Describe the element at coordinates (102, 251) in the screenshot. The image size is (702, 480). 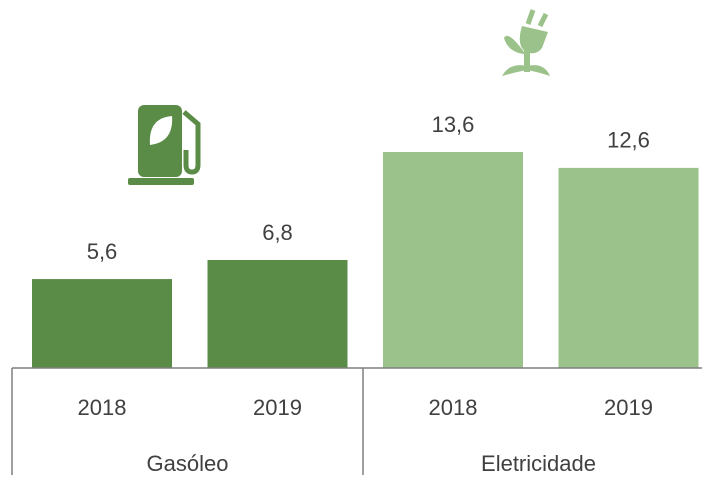
I see `value-label: 5,6` at that location.